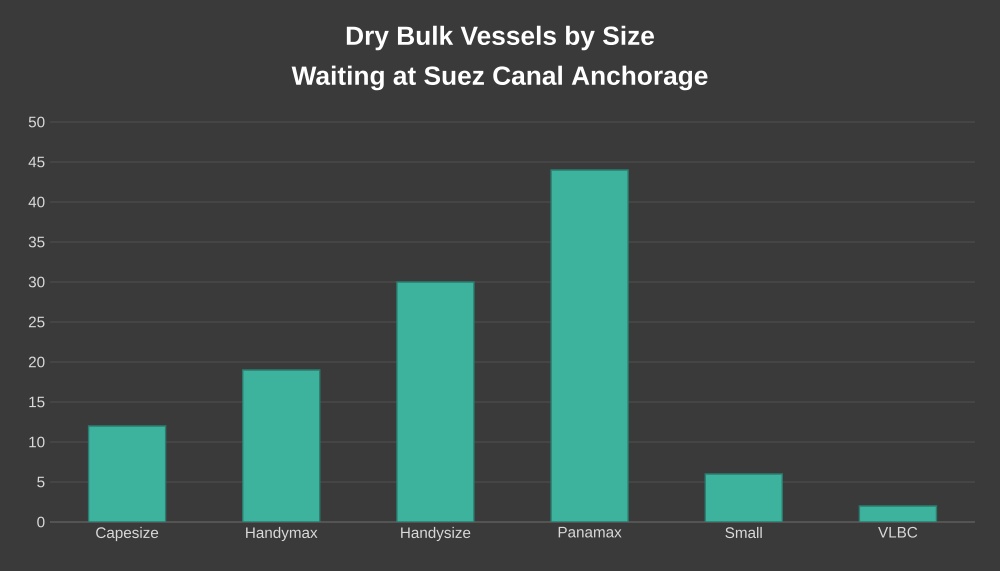 The image size is (1000, 571). Describe the element at coordinates (36, 202) in the screenshot. I see `y-tick-label: 40` at that location.